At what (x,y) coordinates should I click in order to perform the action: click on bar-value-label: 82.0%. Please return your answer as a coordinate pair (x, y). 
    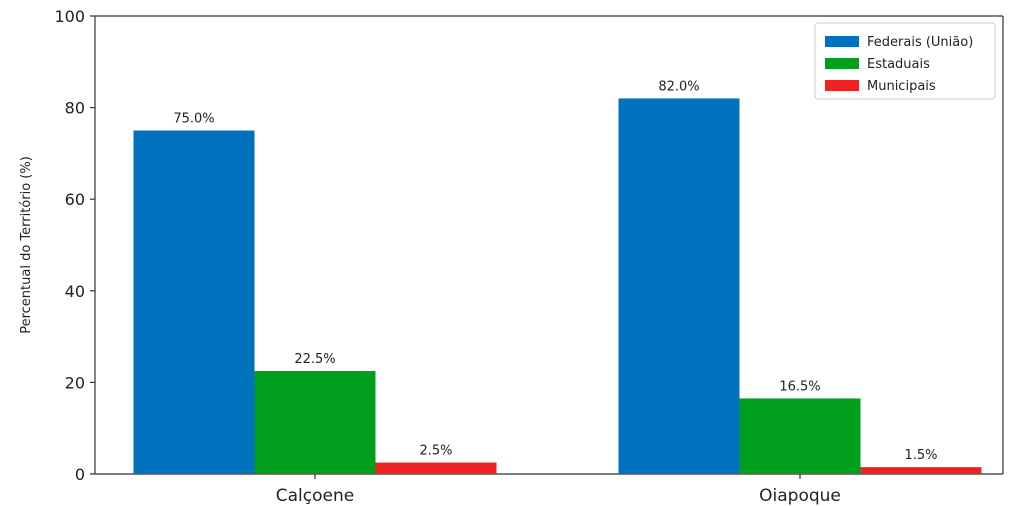
    Looking at the image, I should click on (678, 86).